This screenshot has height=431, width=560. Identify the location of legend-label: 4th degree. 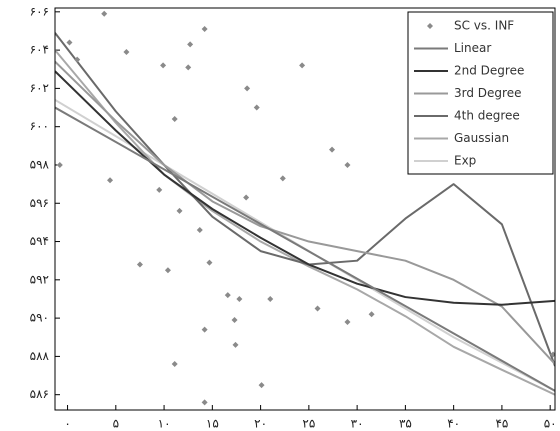
(487, 116).